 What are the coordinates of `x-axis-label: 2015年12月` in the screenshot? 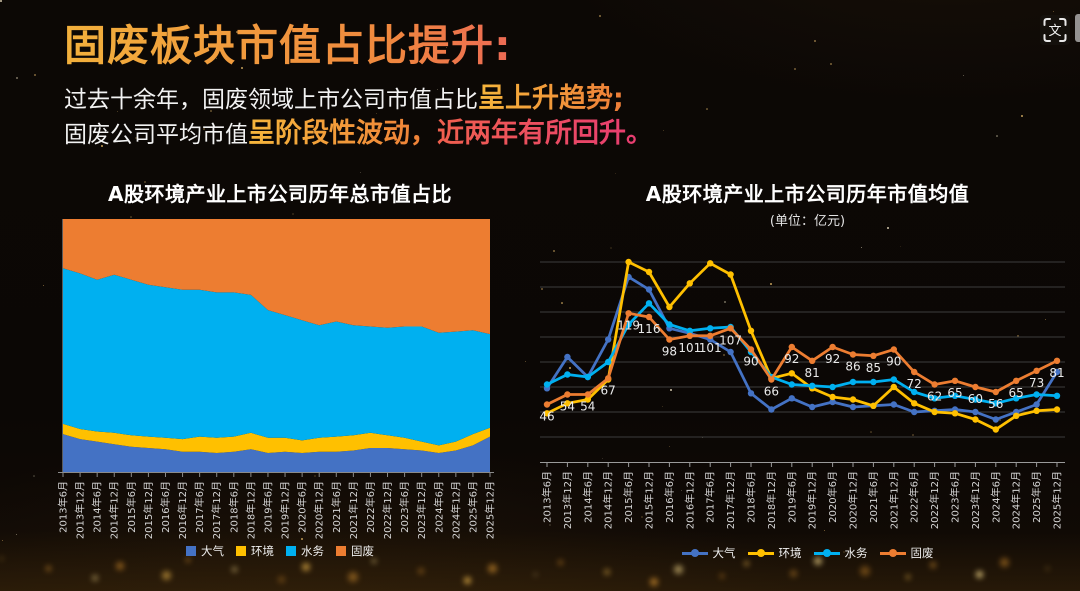 It's located at (148, 510).